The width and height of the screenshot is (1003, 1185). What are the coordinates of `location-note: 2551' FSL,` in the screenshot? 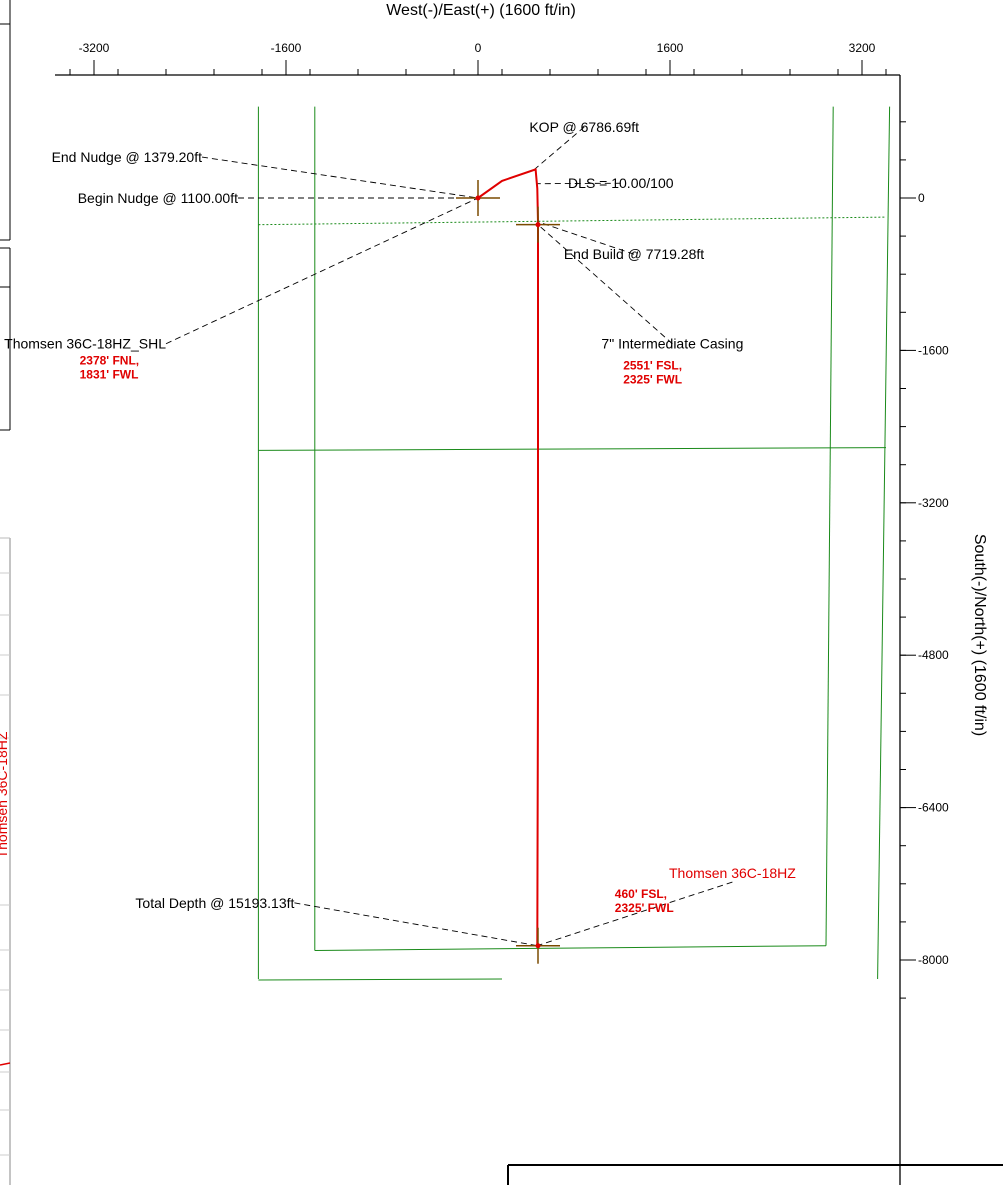 It's located at (652, 365).